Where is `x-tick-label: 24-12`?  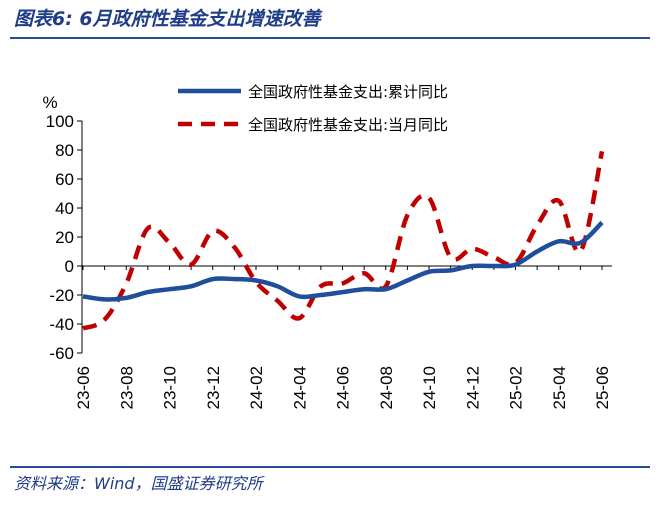
x-tick-label: 24-12 is located at coordinates (472, 387).